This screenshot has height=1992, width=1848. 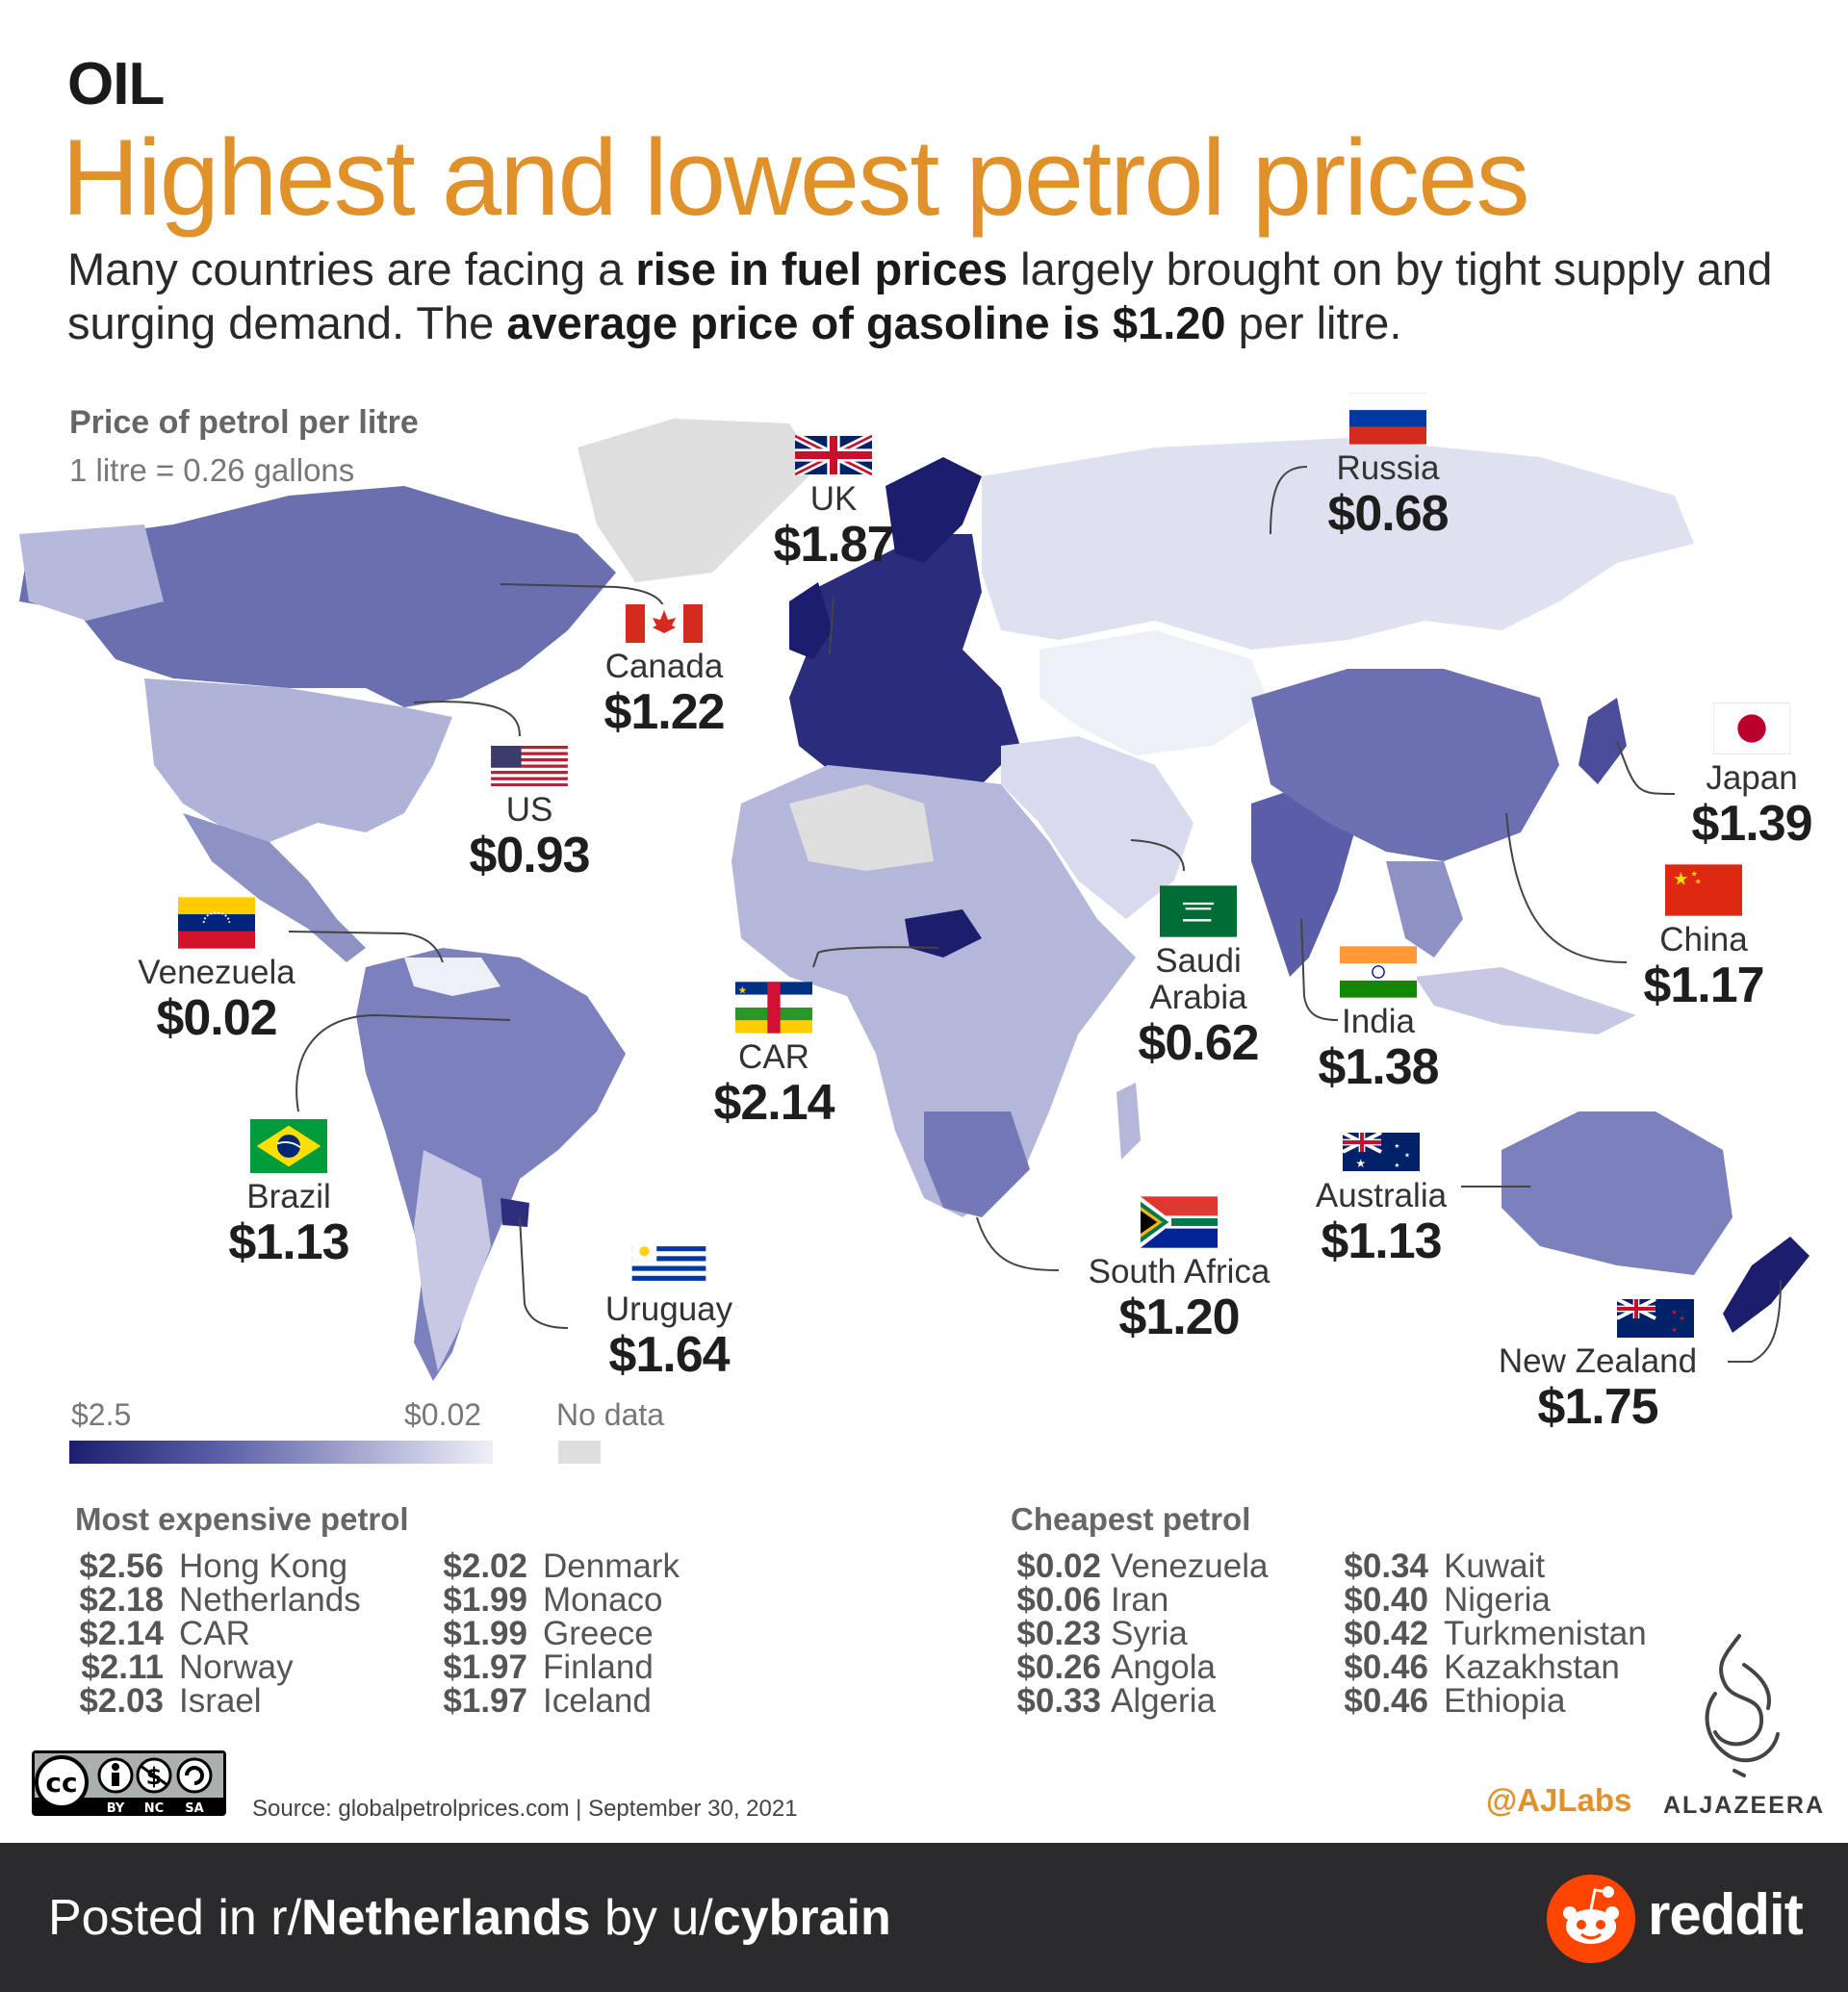 I want to click on southern-africa-region, so click(x=977, y=1164).